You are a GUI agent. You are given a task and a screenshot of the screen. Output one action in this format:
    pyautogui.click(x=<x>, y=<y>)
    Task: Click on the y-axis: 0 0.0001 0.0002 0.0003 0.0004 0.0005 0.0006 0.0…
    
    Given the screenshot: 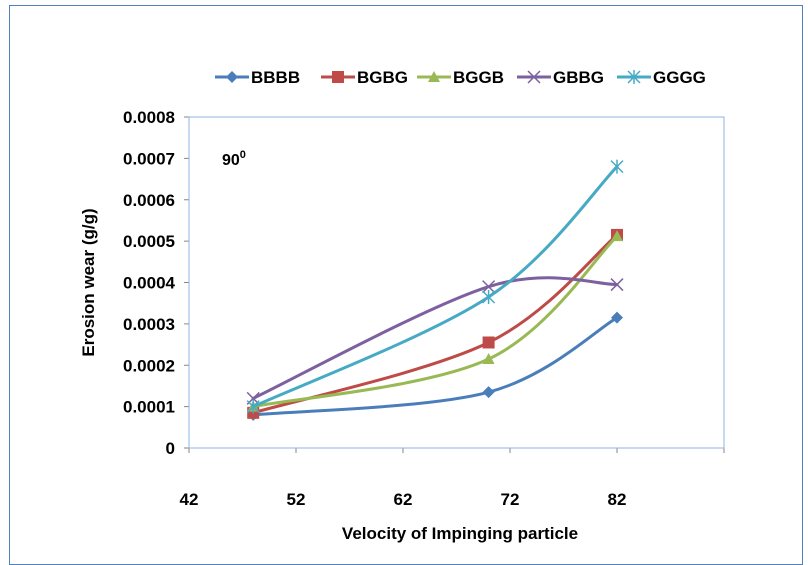 What is the action you would take?
    pyautogui.click(x=156, y=283)
    